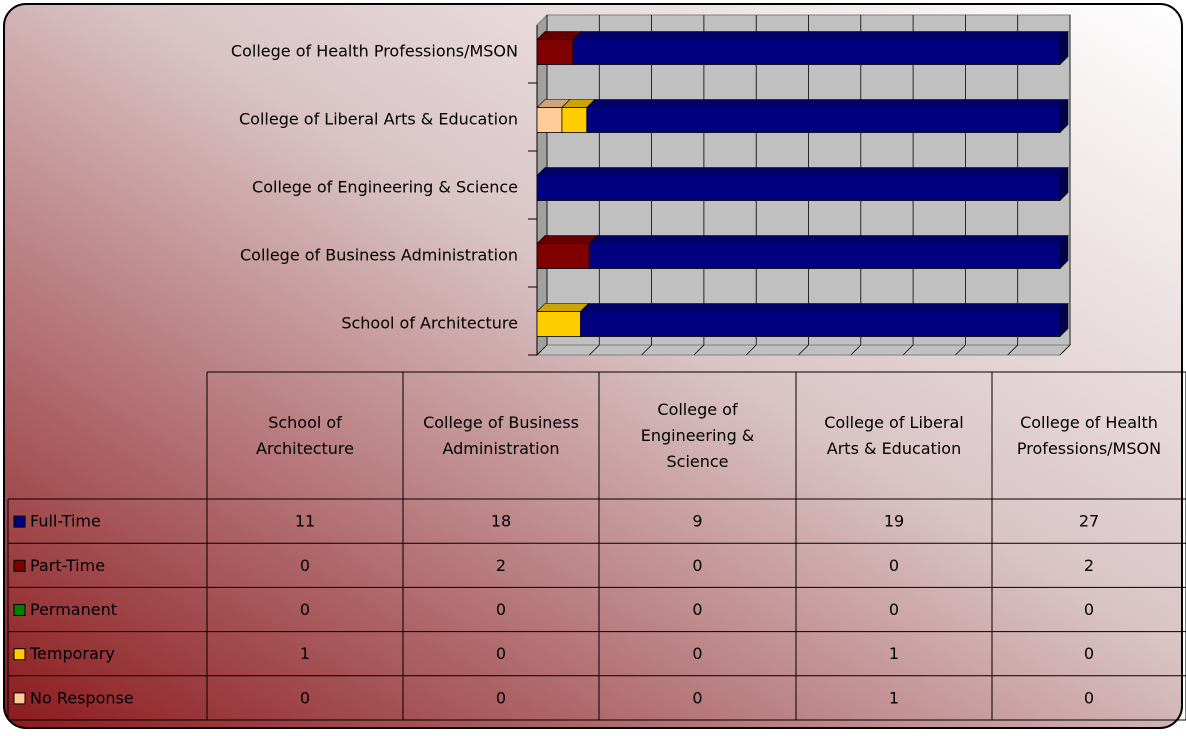 Image resolution: width=1186 pixels, height=736 pixels. I want to click on y-tick-label: College of Business Administration, so click(379, 255).